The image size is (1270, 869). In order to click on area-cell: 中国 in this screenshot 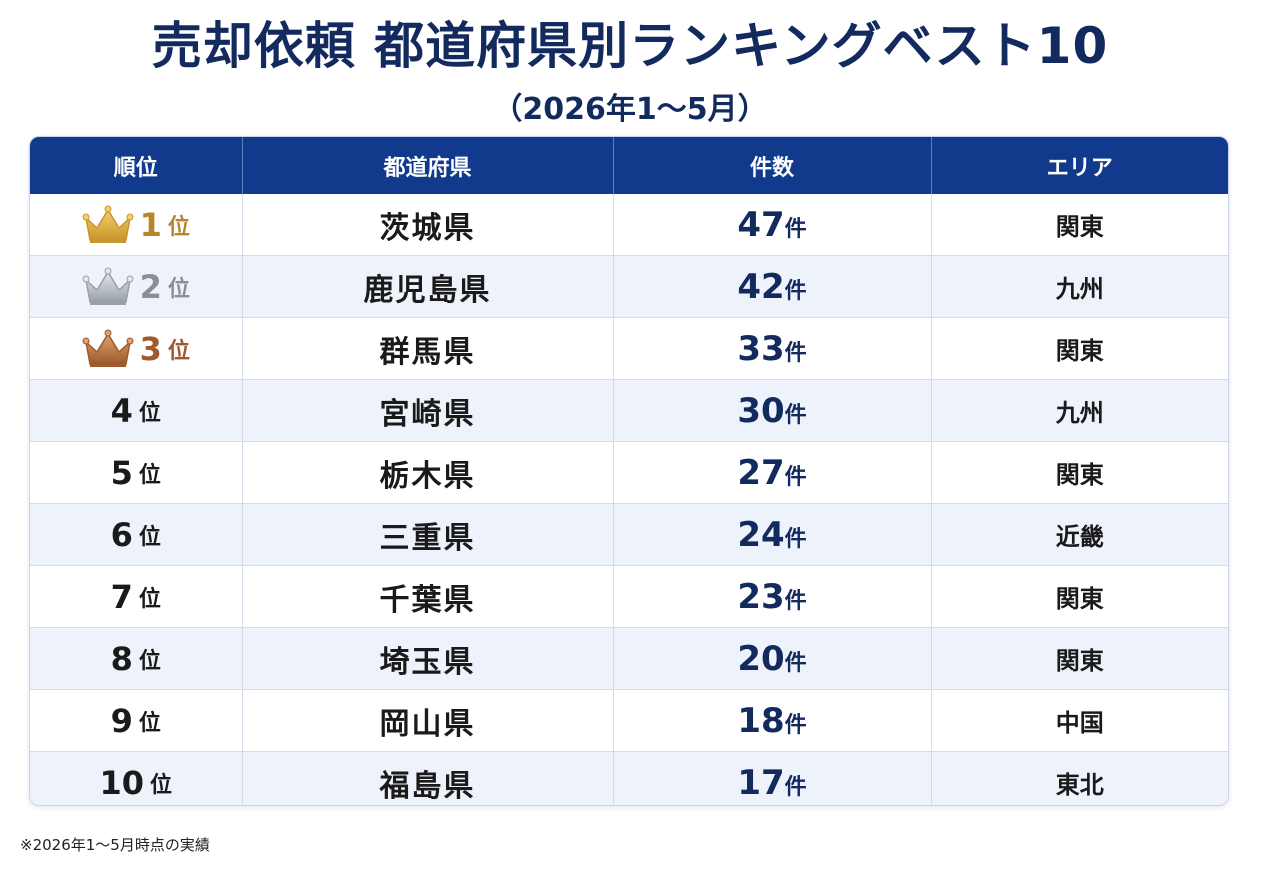, I will do `click(1079, 720)`.